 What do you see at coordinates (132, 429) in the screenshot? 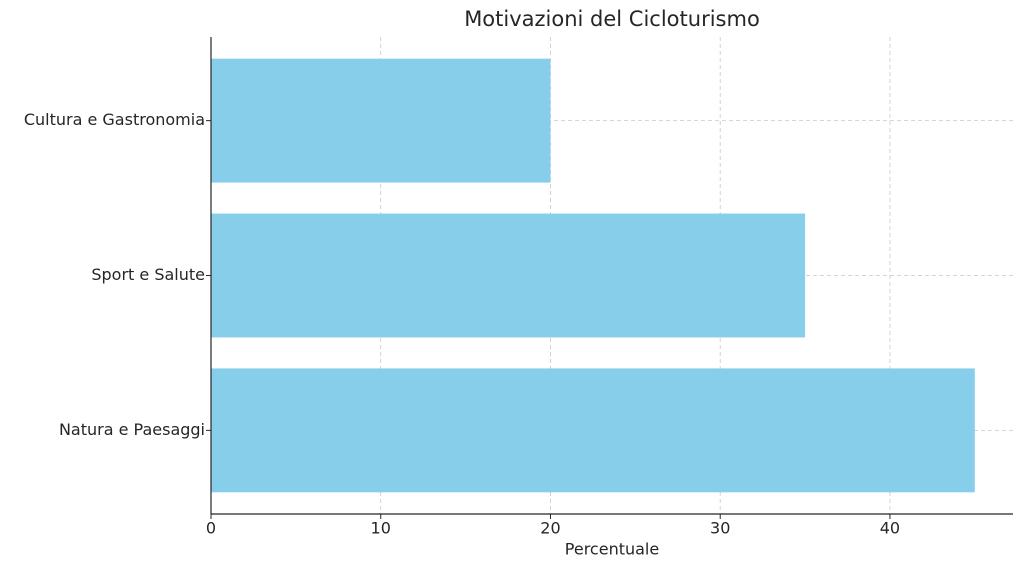
I see `y-tick-label: Natura e Paesaggi` at bounding box center [132, 429].